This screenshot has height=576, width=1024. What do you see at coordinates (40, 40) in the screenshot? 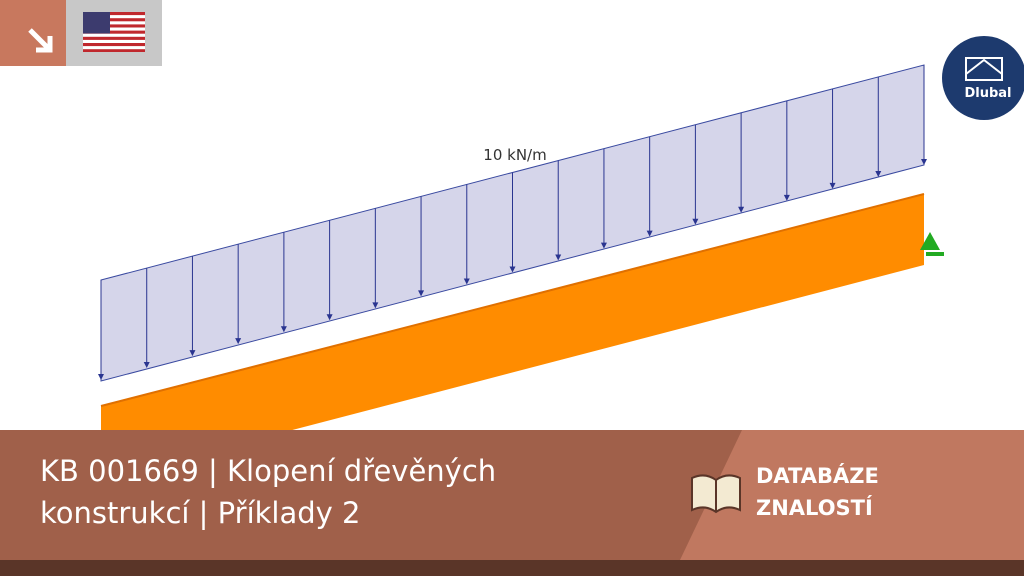
I see `arrow-icon` at bounding box center [40, 40].